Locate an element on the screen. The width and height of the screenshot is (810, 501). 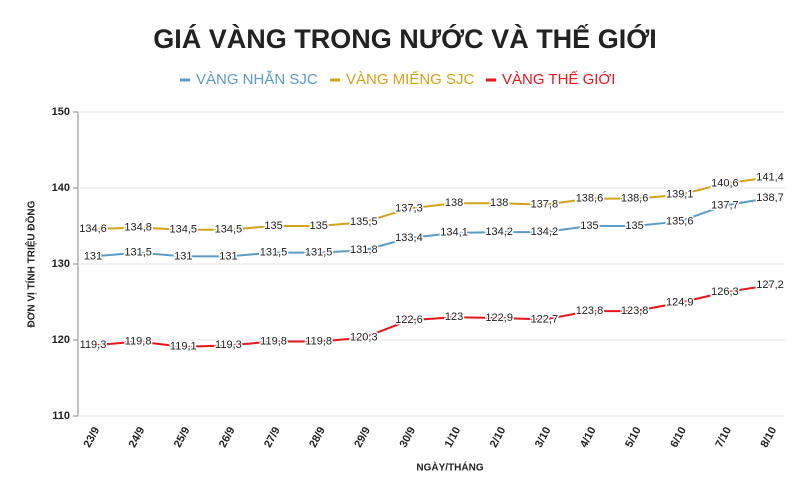
data-label: 135,6 is located at coordinates (680, 221).